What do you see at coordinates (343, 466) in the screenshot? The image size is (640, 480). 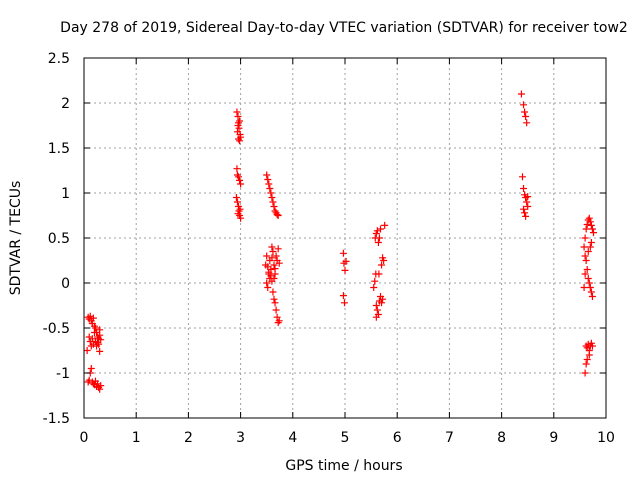 I see `x-axis-label: GPS time / hours` at bounding box center [343, 466].